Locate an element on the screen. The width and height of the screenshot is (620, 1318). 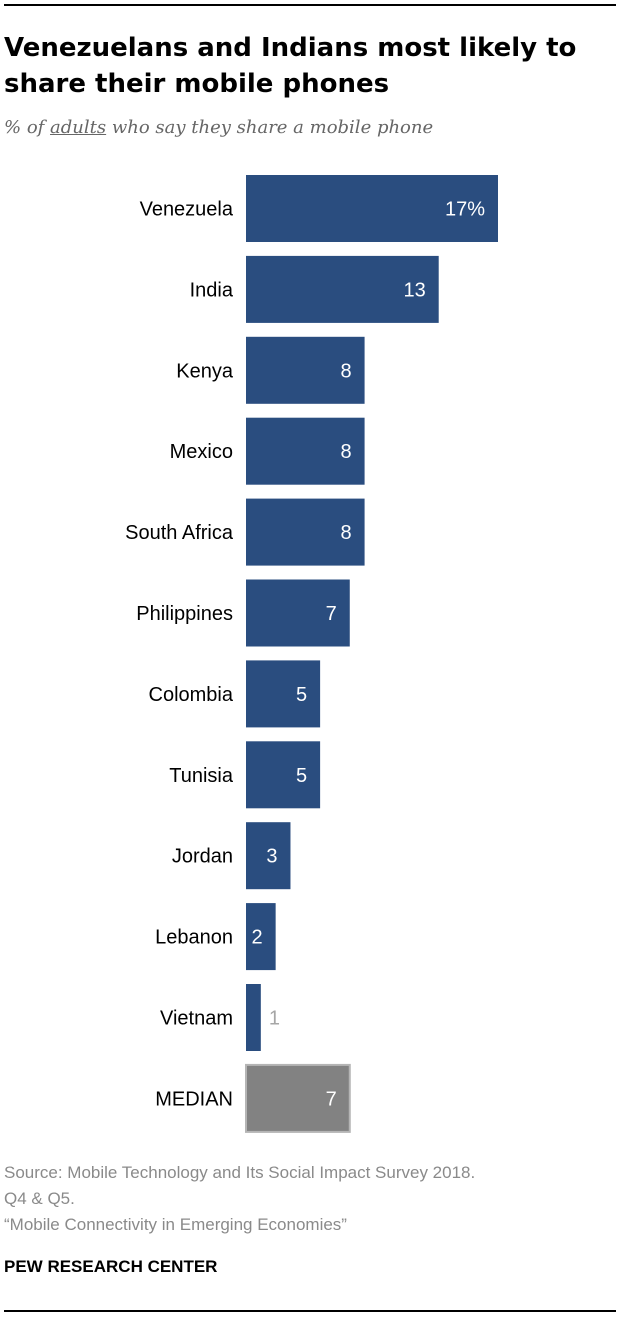
value-label: 17% is located at coordinates (465, 210).